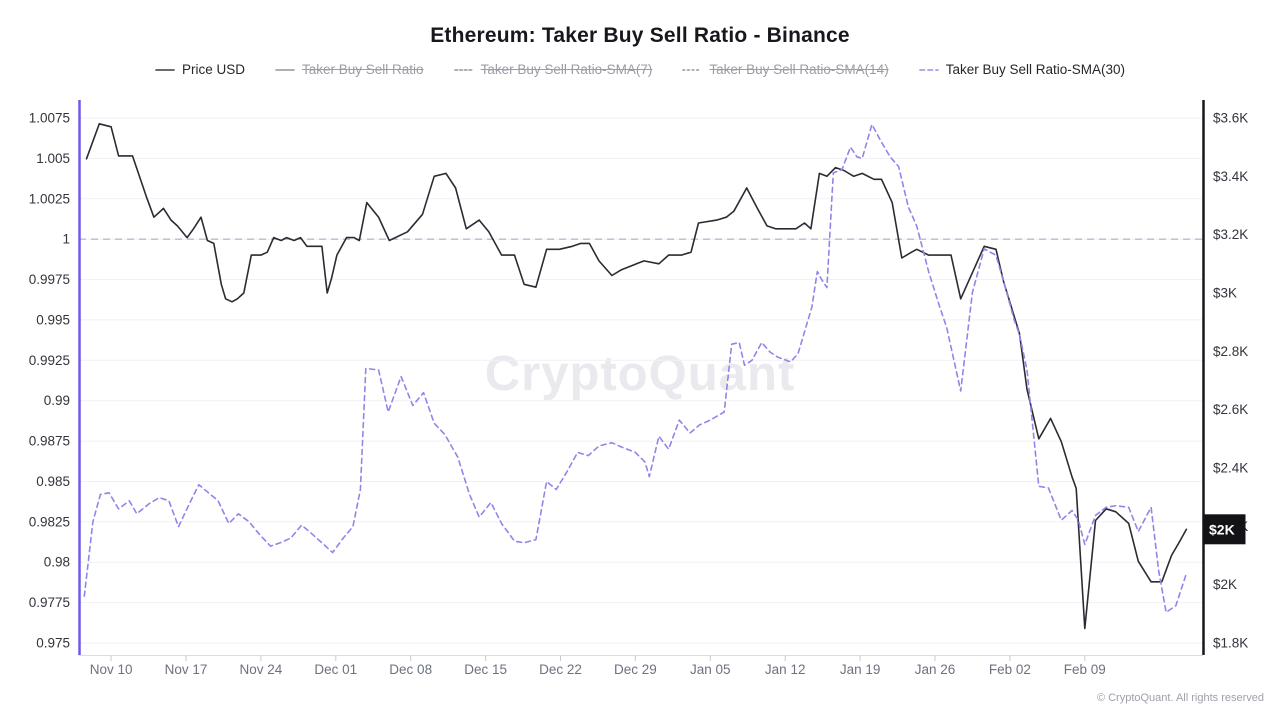  What do you see at coordinates (363, 69) in the screenshot?
I see `legend-label: Taker Buy Sell Ratio` at bounding box center [363, 69].